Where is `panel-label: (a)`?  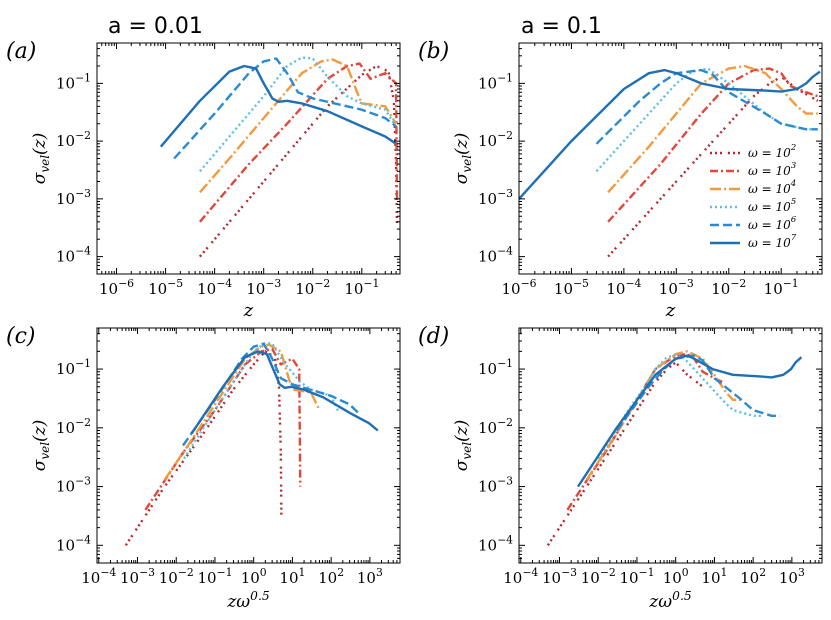
panel-label: (a) is located at coordinates (21, 51).